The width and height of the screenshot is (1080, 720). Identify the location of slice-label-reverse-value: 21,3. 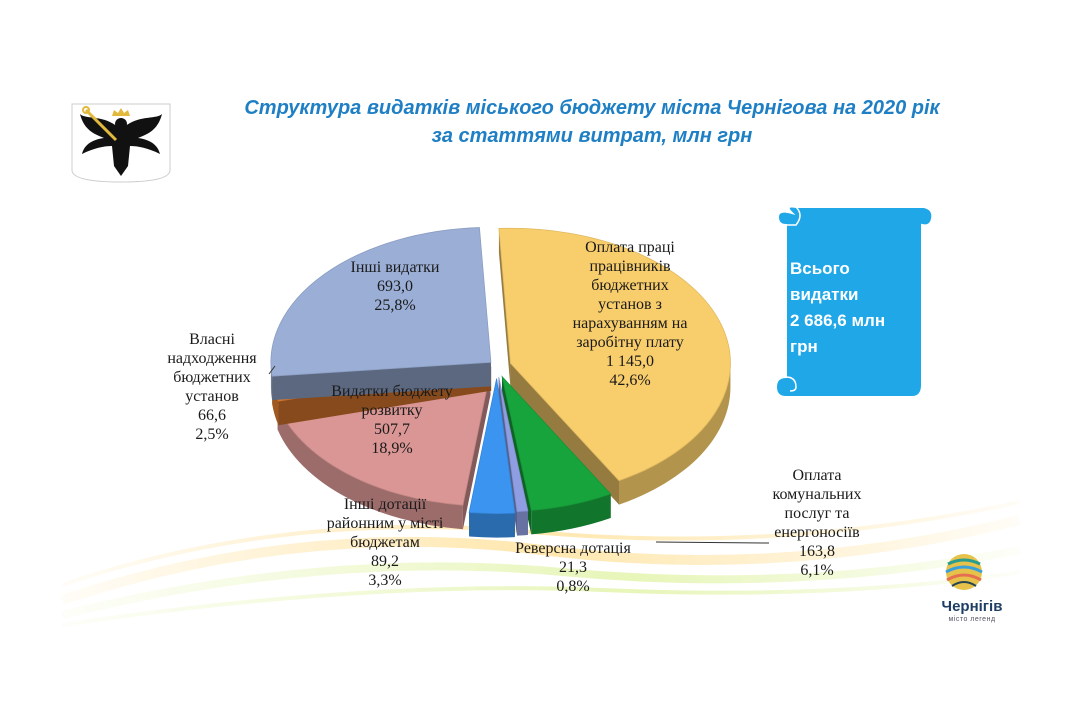
(573, 567).